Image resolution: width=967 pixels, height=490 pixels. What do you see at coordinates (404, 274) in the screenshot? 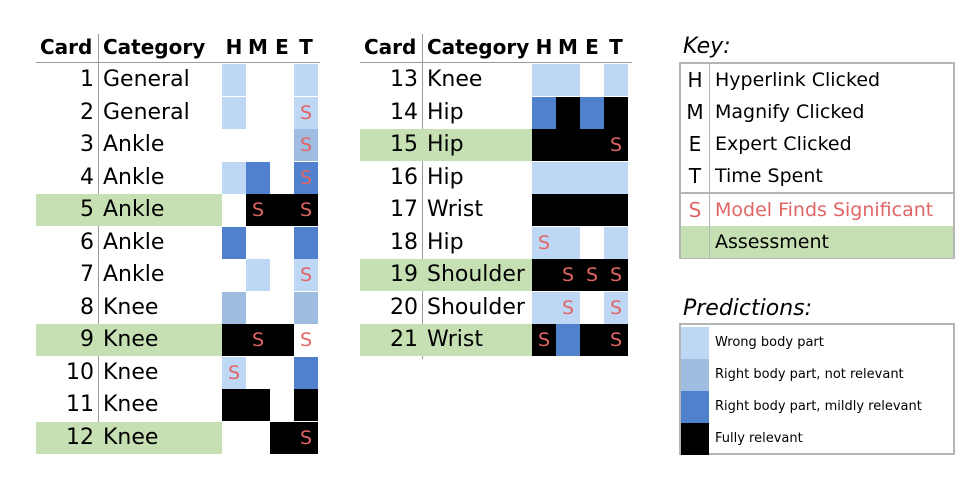
I see `card-number: 19` at bounding box center [404, 274].